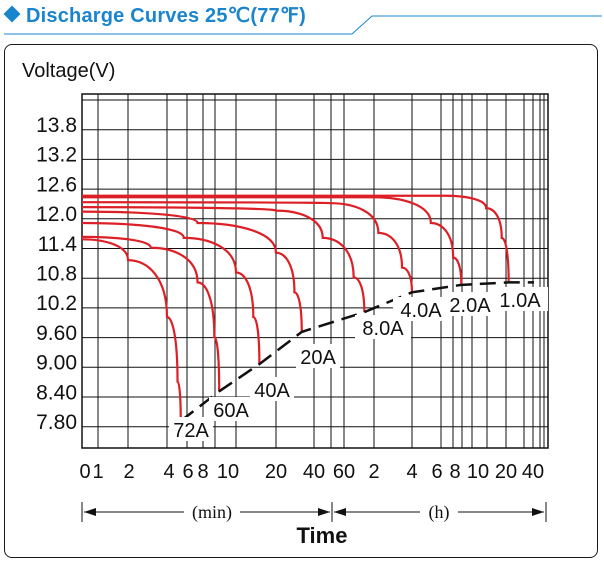 The height and width of the screenshot is (563, 604). What do you see at coordinates (84, 472) in the screenshot?
I see `x-tick-label: 0` at bounding box center [84, 472].